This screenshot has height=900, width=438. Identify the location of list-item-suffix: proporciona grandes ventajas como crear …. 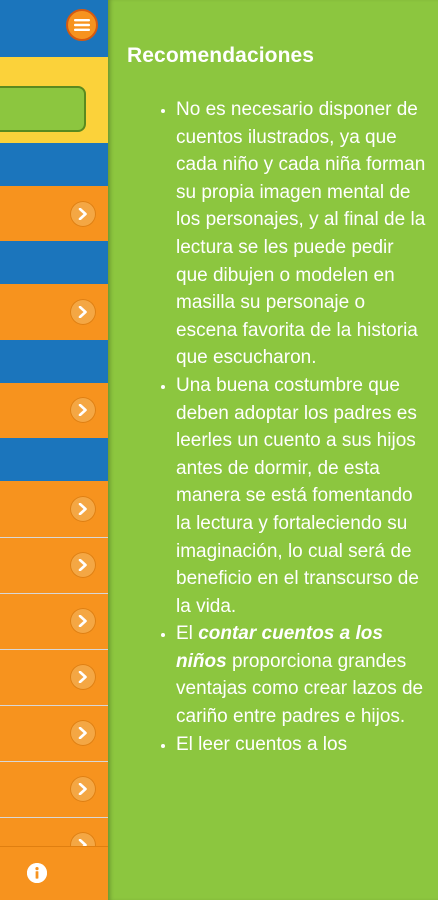
(300, 689).